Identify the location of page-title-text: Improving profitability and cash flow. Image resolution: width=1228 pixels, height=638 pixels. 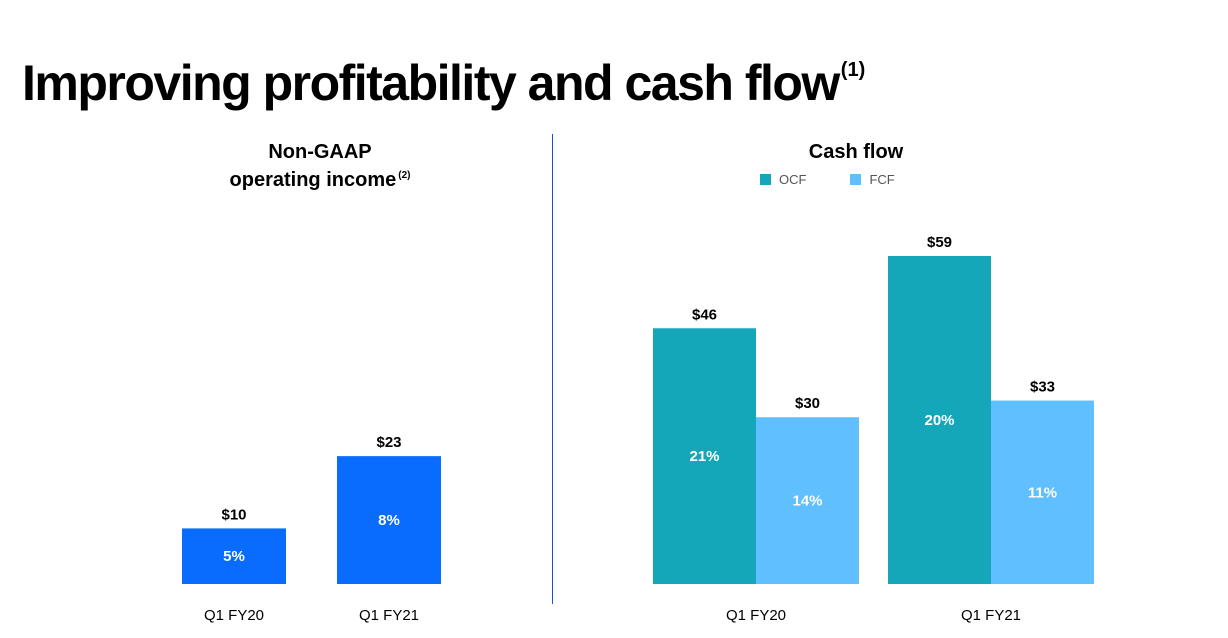
(431, 83).